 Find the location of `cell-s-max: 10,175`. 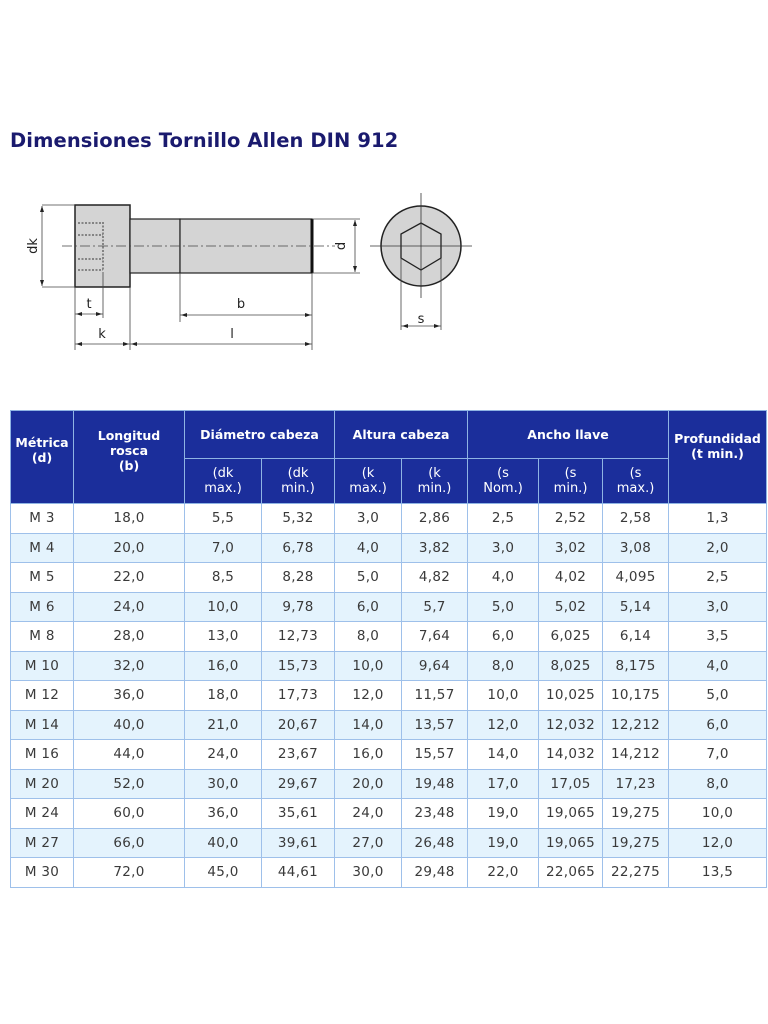

cell-s-max: 10,175 is located at coordinates (636, 695).